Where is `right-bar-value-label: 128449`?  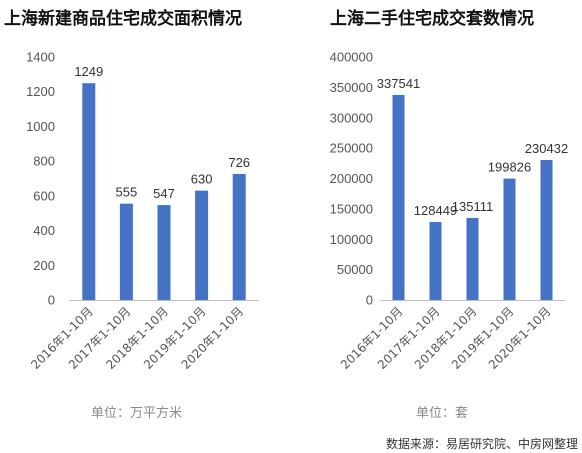
right-bar-value-label: 128449 is located at coordinates (435, 210).